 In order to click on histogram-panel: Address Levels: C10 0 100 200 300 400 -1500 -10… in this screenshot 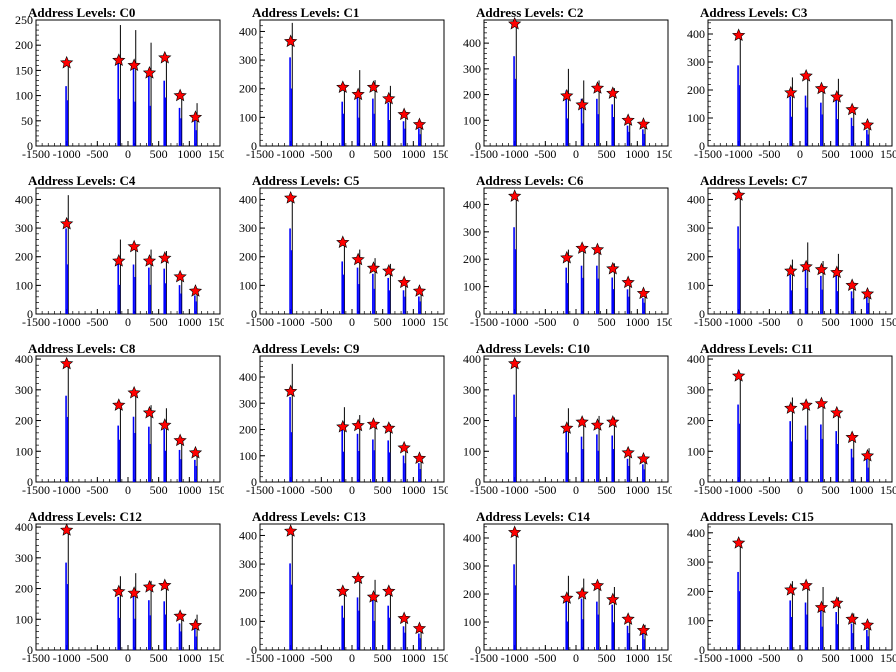, I will do `click(560, 420)`.